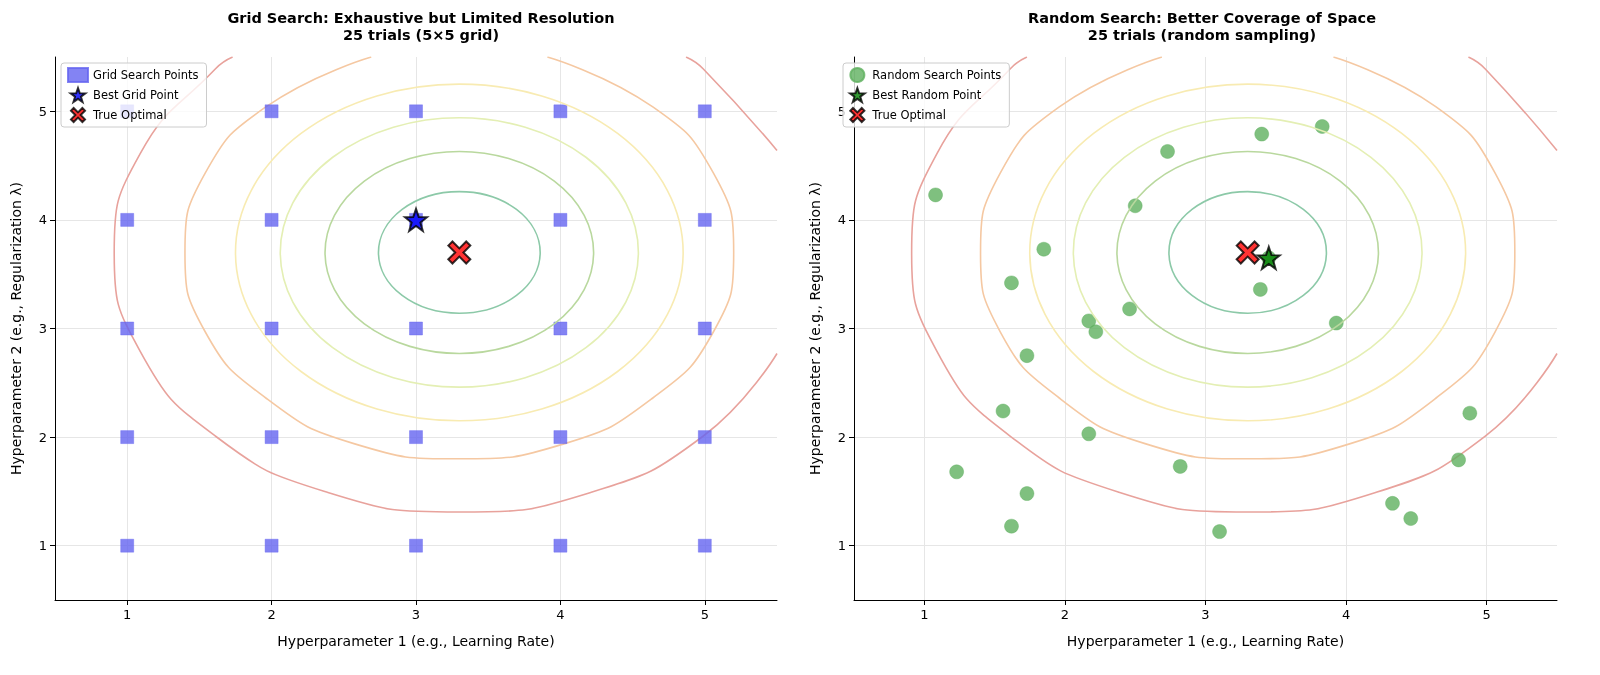 This screenshot has width=1600, height=675. I want to click on legend-label: Random Search Points, so click(937, 75).